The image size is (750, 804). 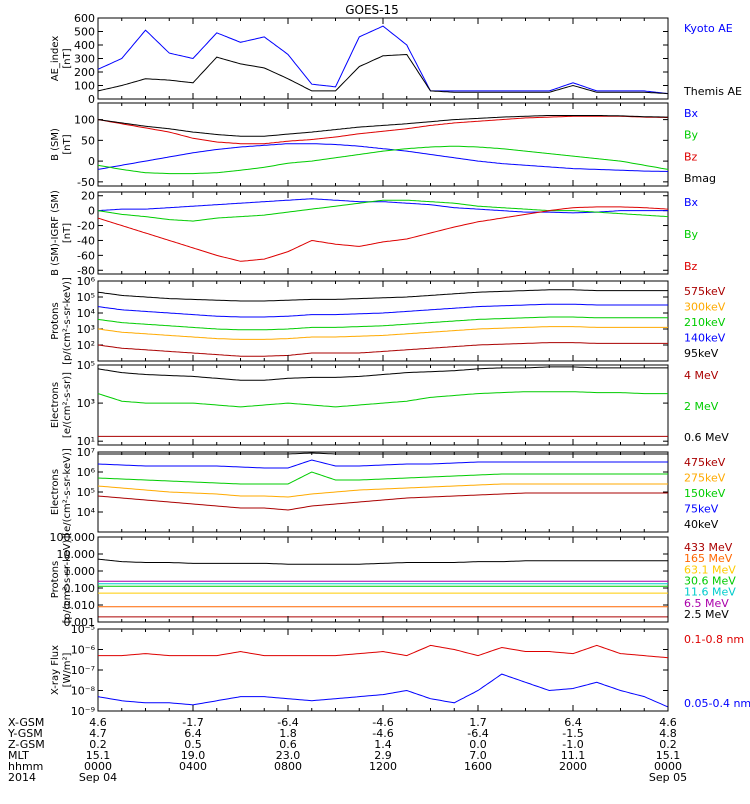 What do you see at coordinates (86, 441) in the screenshot?
I see `y-tick-label-electrons_mev-0: 10¹` at bounding box center [86, 441].